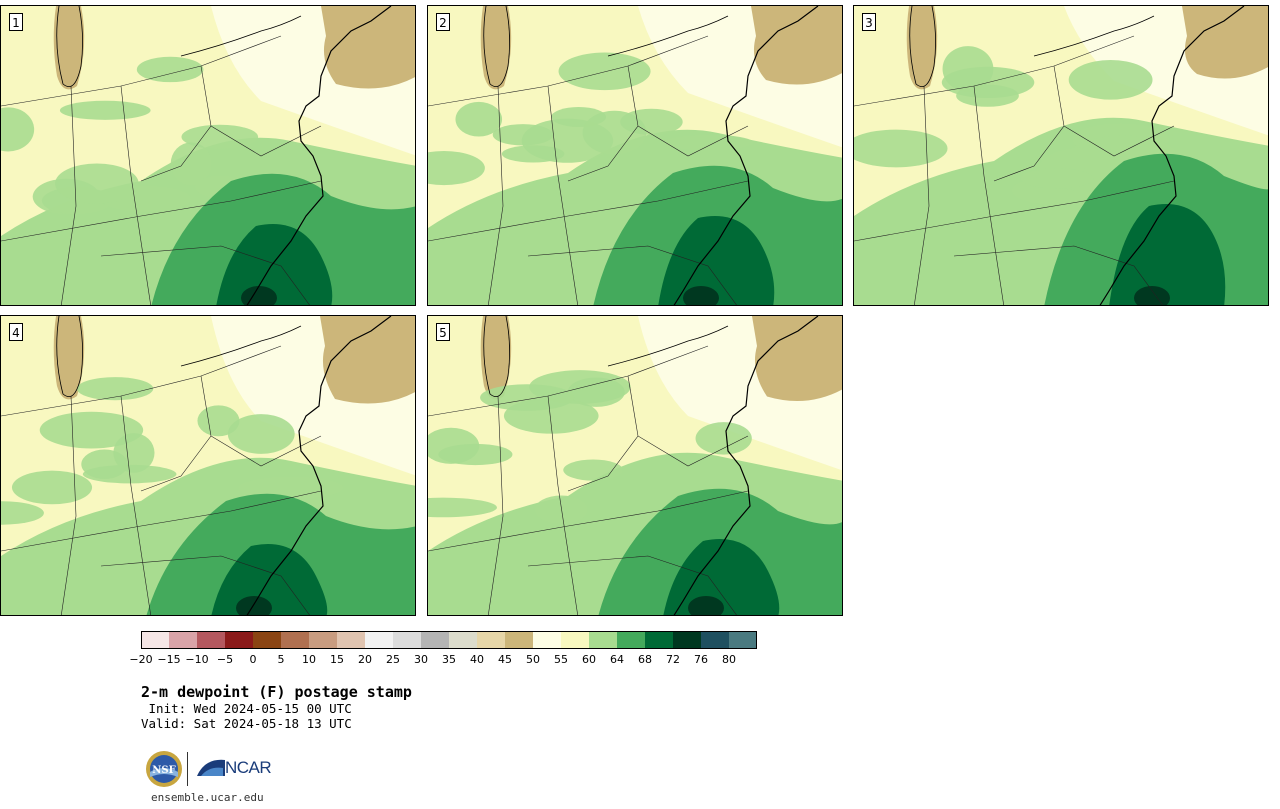 The image size is (1280, 809). What do you see at coordinates (141, 659) in the screenshot?
I see `colorbar-tick-label: −20` at bounding box center [141, 659].